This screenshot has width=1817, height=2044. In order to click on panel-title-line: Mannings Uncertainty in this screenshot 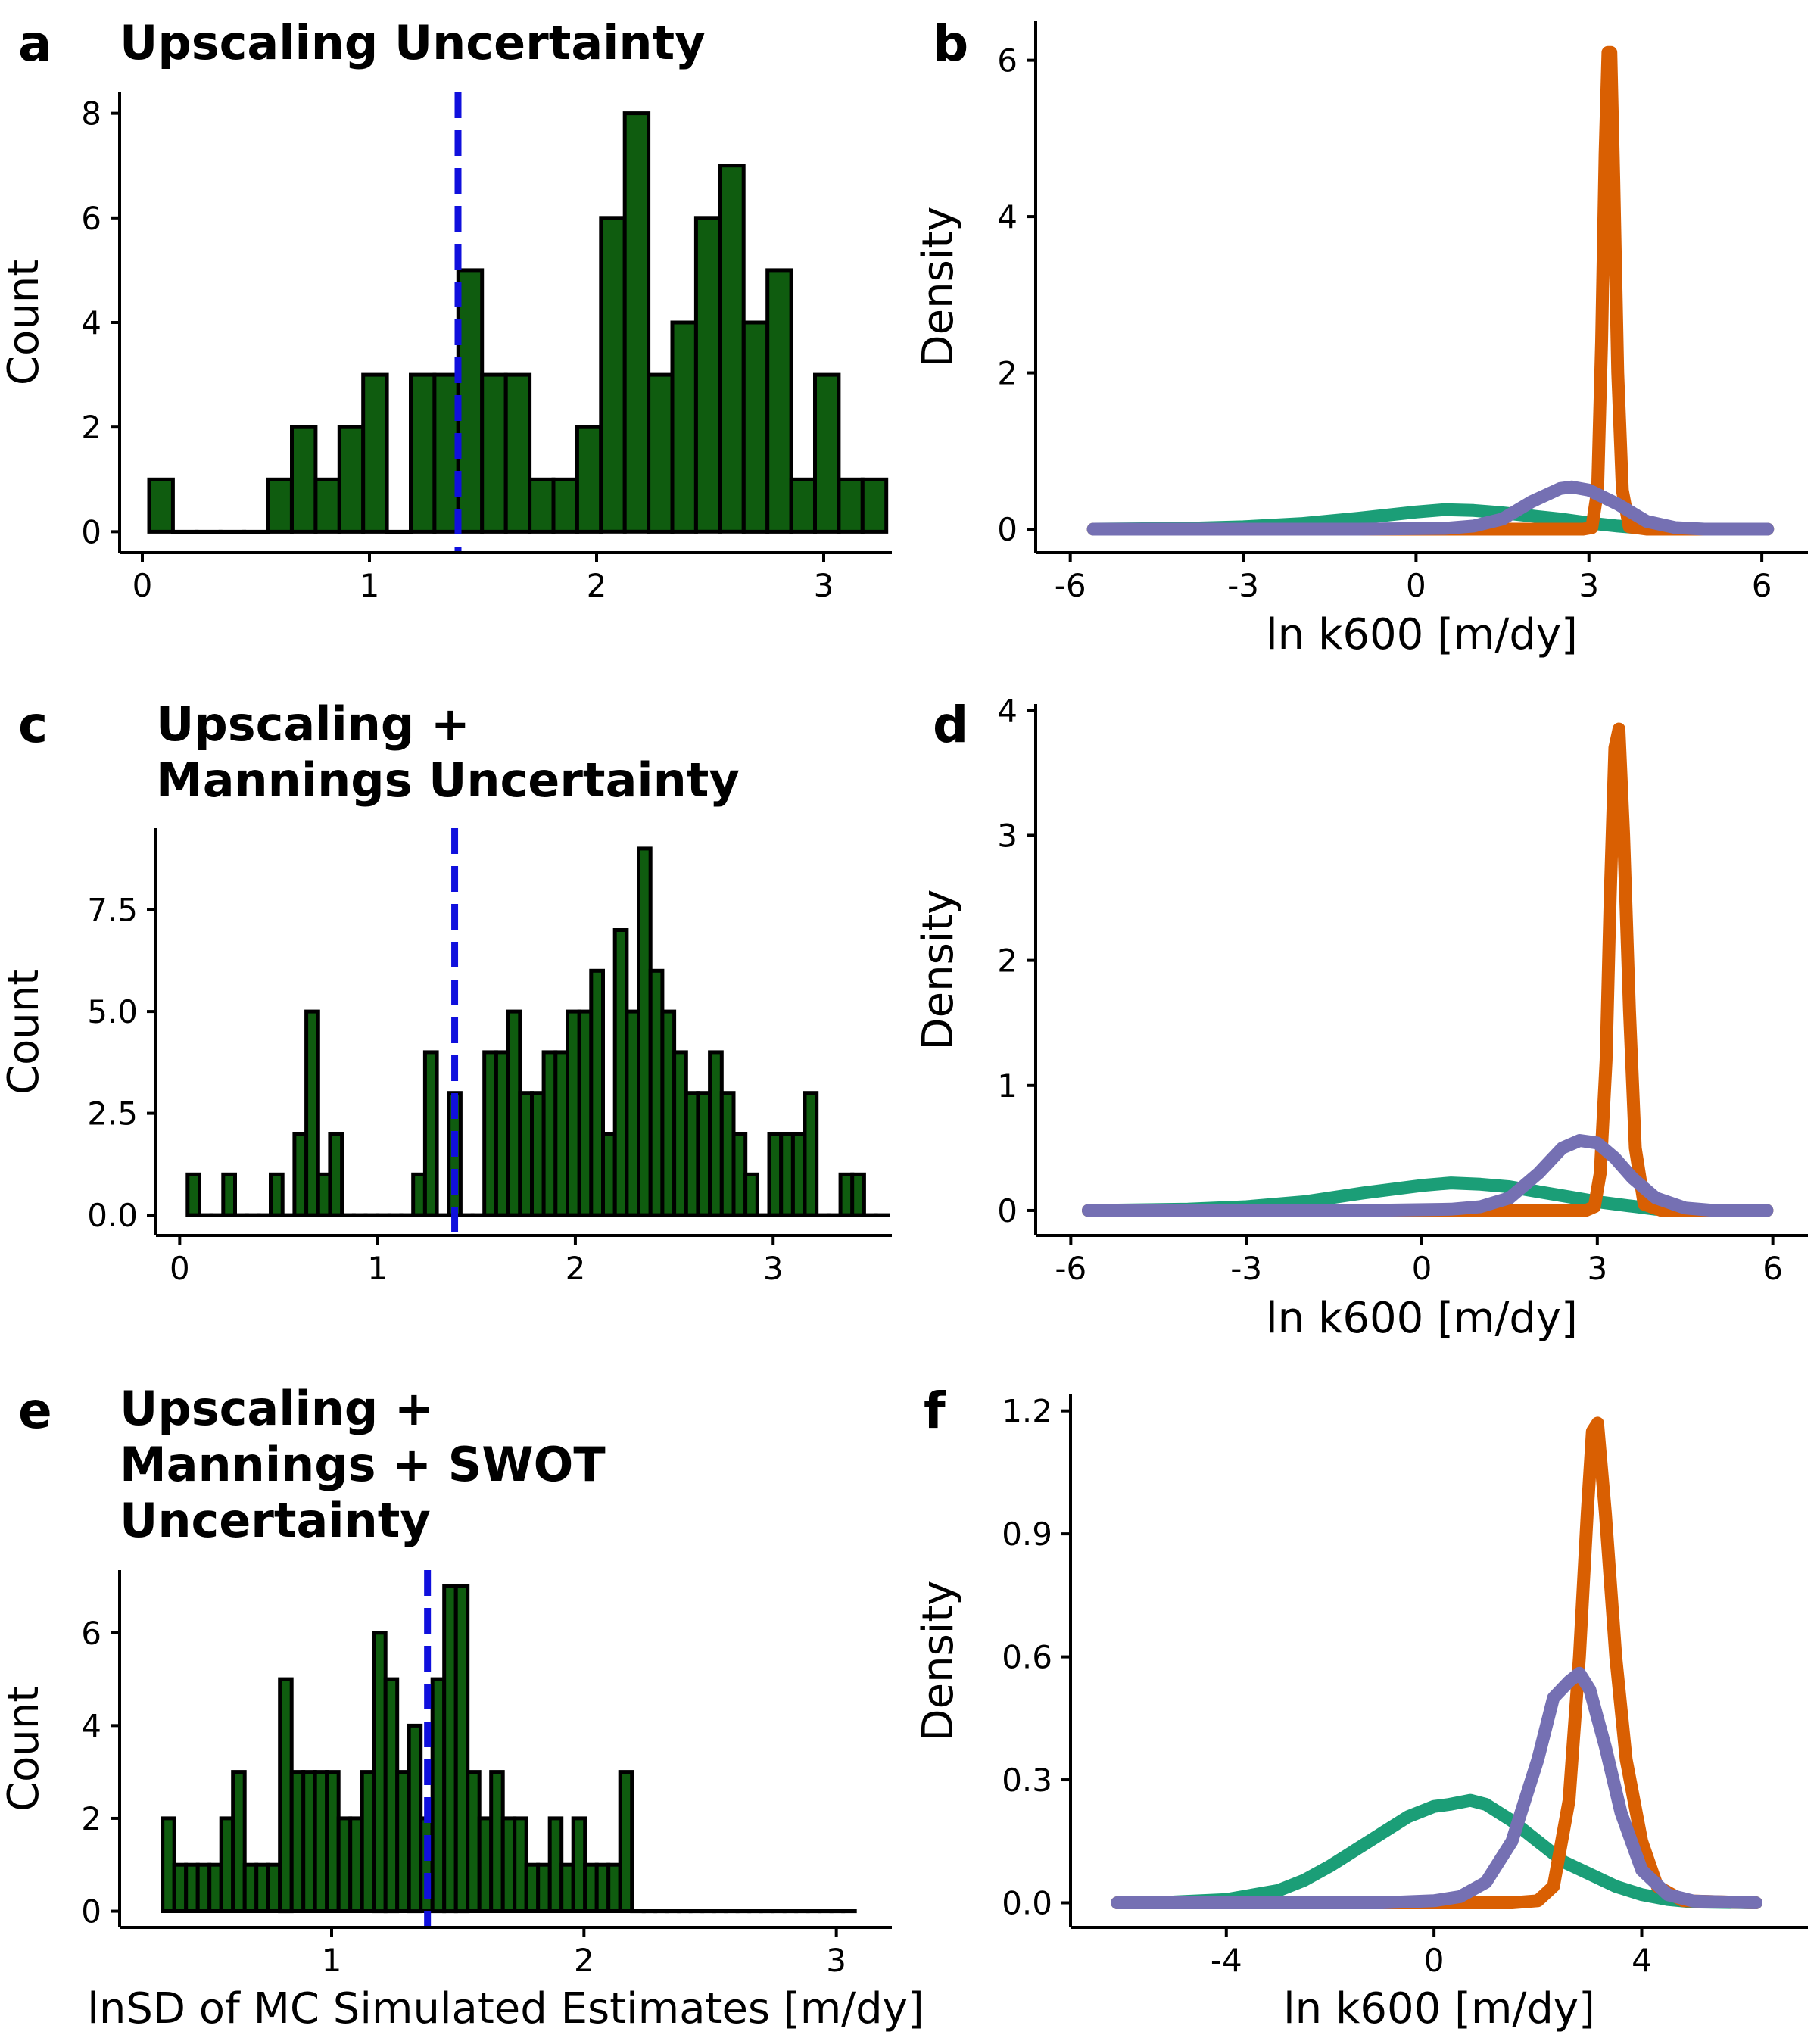, I will do `click(448, 780)`.